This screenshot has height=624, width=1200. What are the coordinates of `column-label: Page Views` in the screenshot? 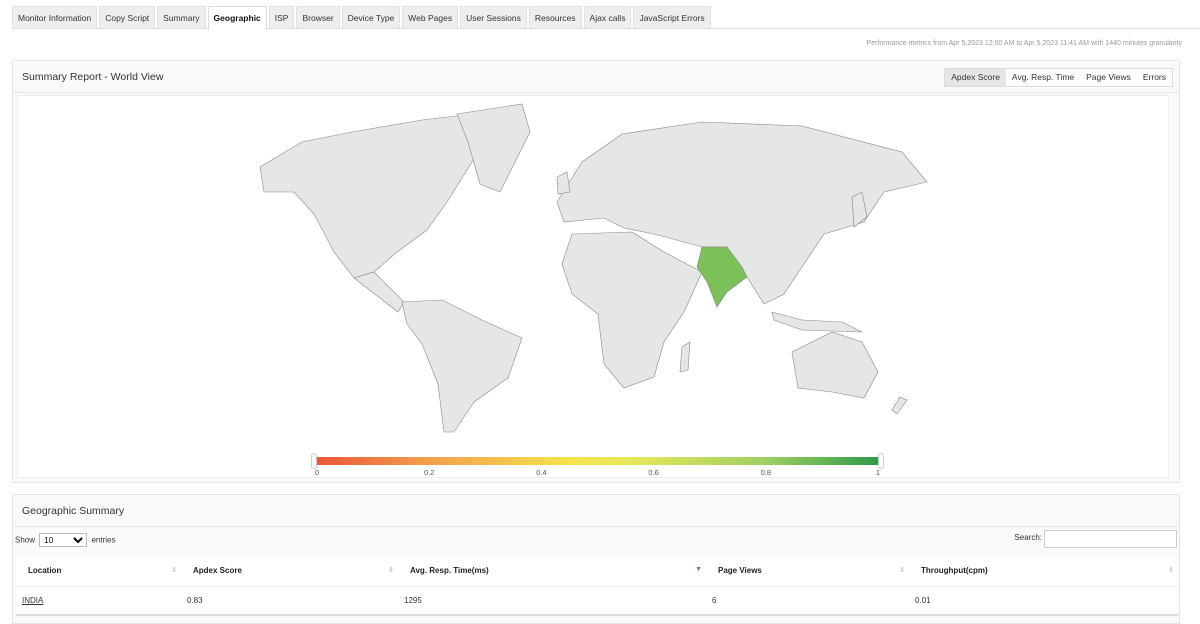 It's located at (740, 571).